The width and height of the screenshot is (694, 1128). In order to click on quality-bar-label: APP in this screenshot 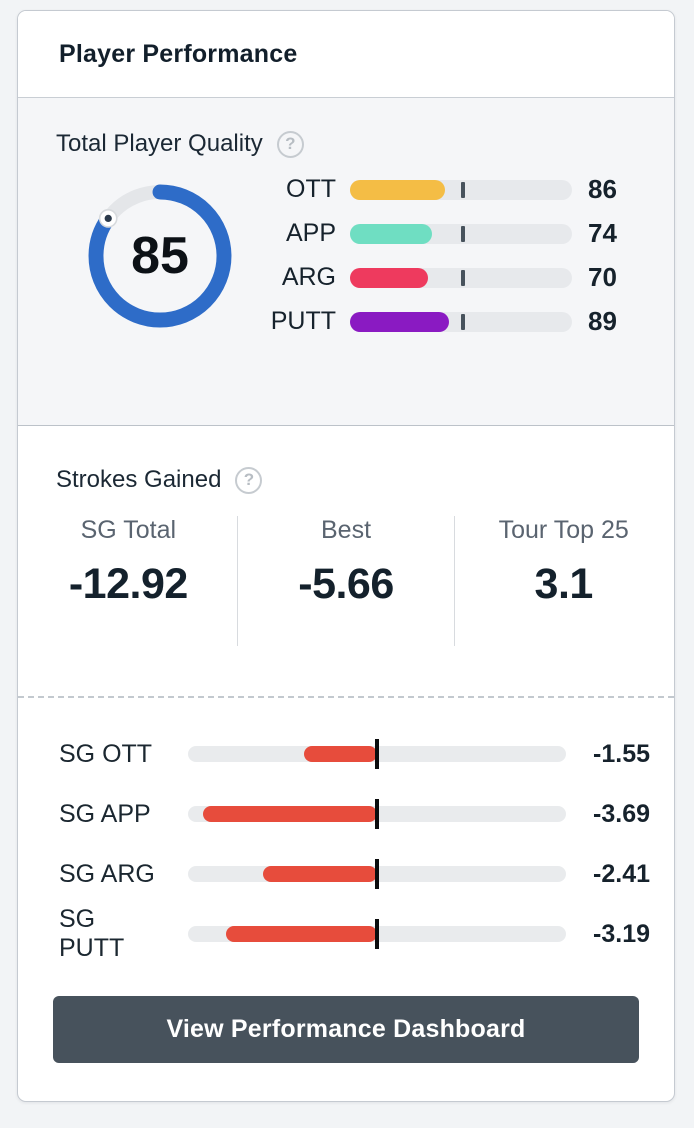, I will do `click(310, 233)`.